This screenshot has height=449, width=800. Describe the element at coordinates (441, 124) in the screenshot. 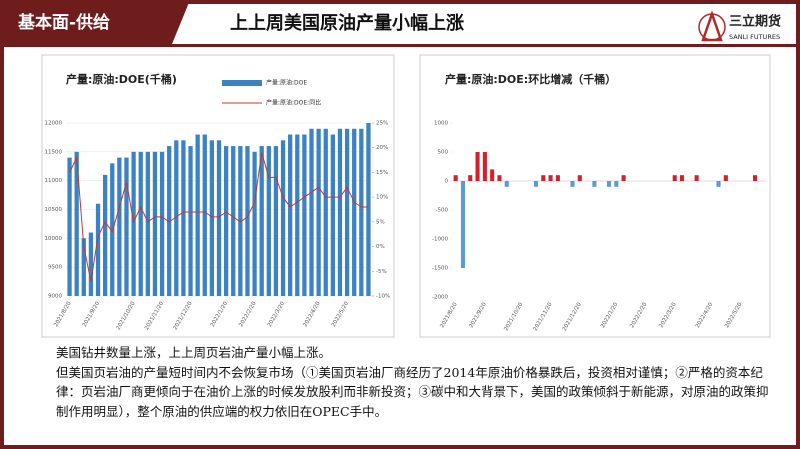

I see `y-tick-label: 1000` at that location.